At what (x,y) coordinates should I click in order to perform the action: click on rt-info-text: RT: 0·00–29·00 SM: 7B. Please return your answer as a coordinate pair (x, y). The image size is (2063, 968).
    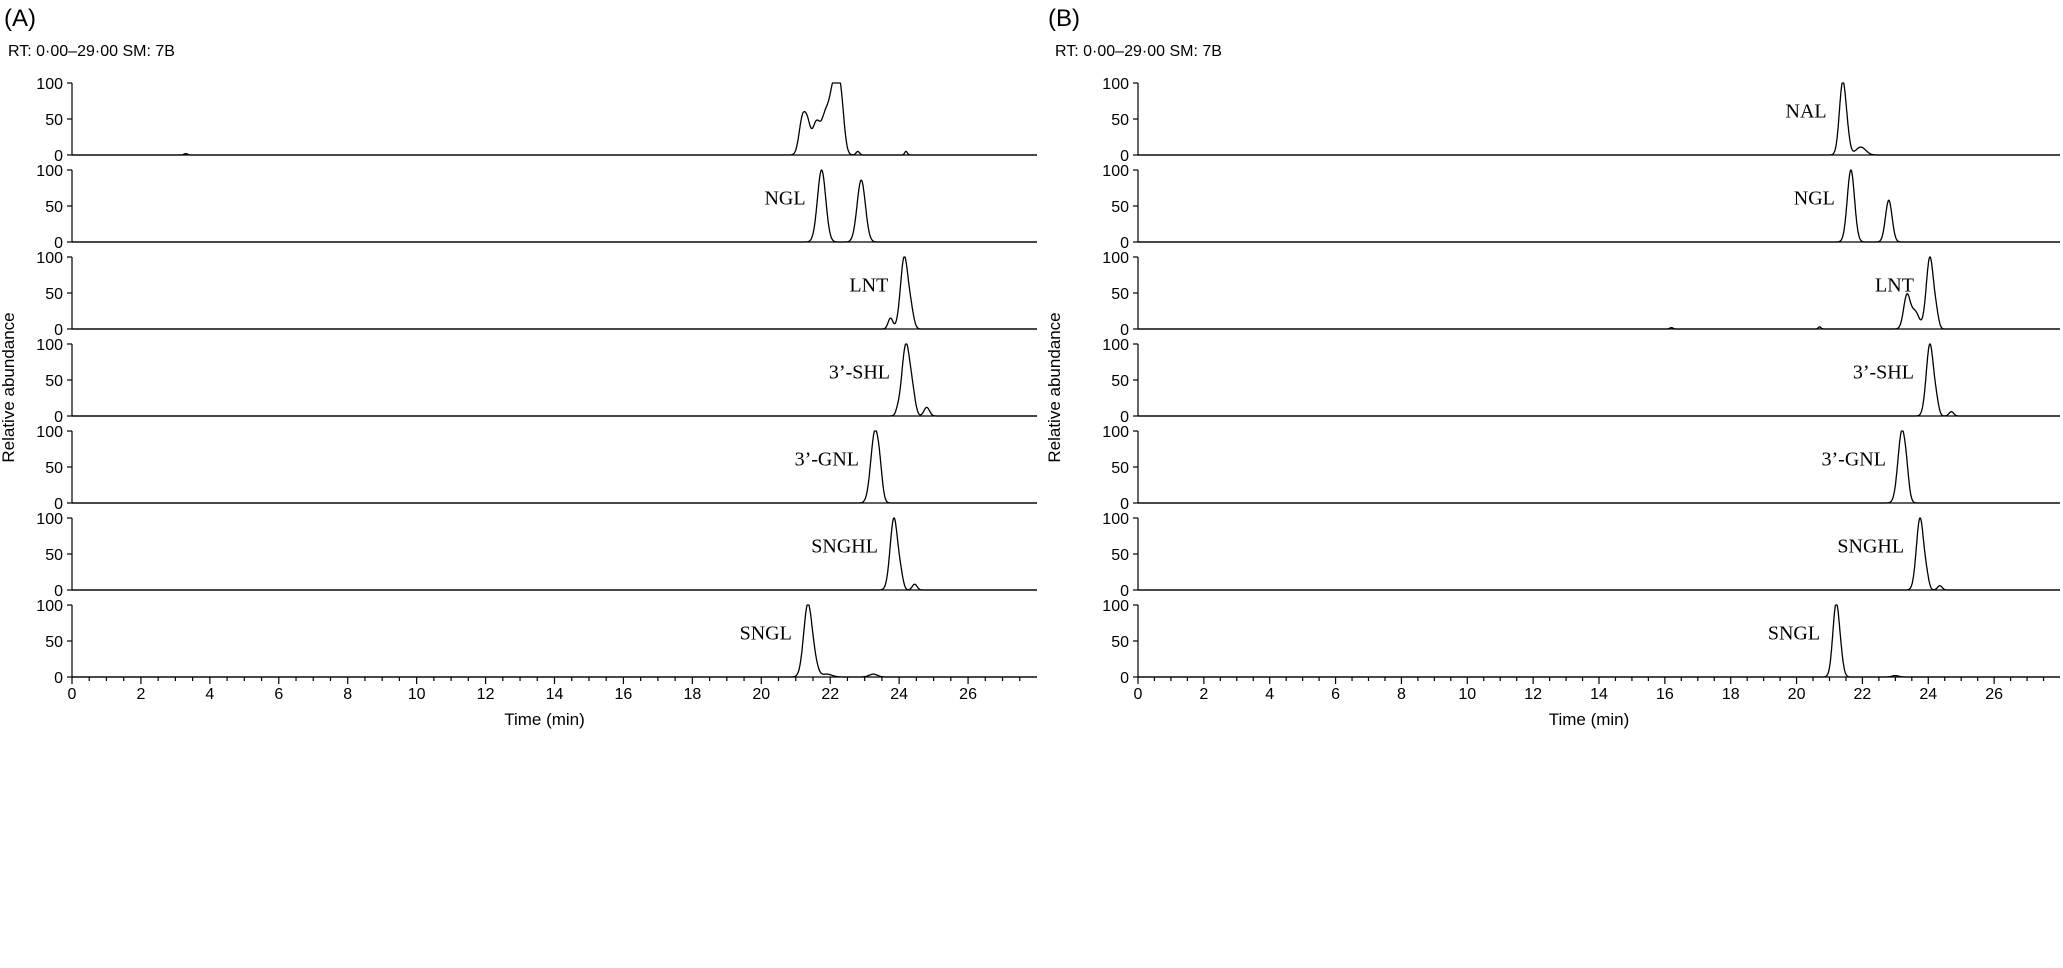
    Looking at the image, I should click on (1138, 51).